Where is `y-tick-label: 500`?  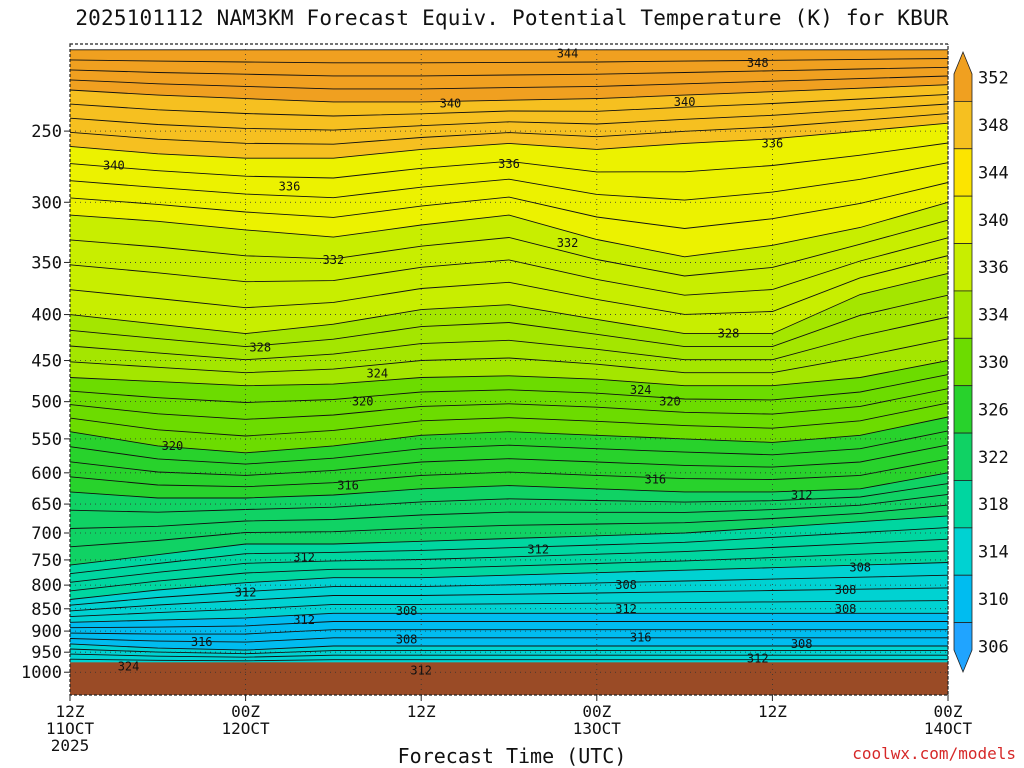
y-tick-label: 500 is located at coordinates (46, 403).